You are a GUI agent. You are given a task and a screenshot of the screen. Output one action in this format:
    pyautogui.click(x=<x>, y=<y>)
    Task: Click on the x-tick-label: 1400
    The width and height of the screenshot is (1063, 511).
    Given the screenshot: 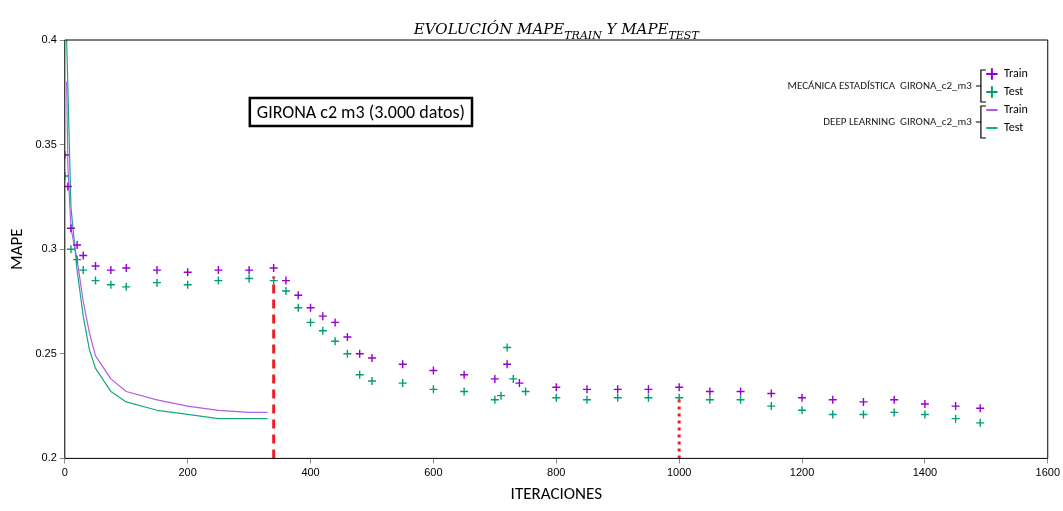 What is the action you would take?
    pyautogui.click(x=925, y=472)
    